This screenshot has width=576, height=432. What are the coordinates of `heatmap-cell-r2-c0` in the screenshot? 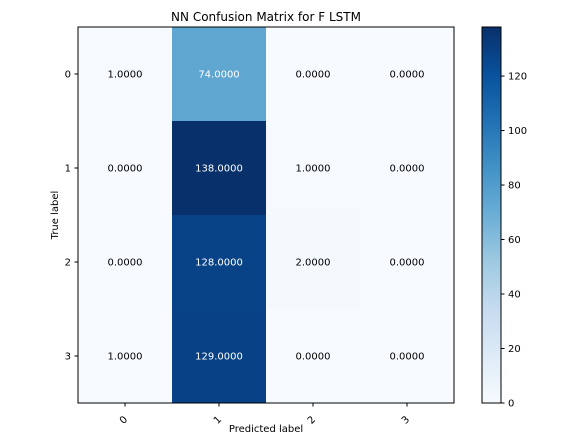 It's located at (125, 262).